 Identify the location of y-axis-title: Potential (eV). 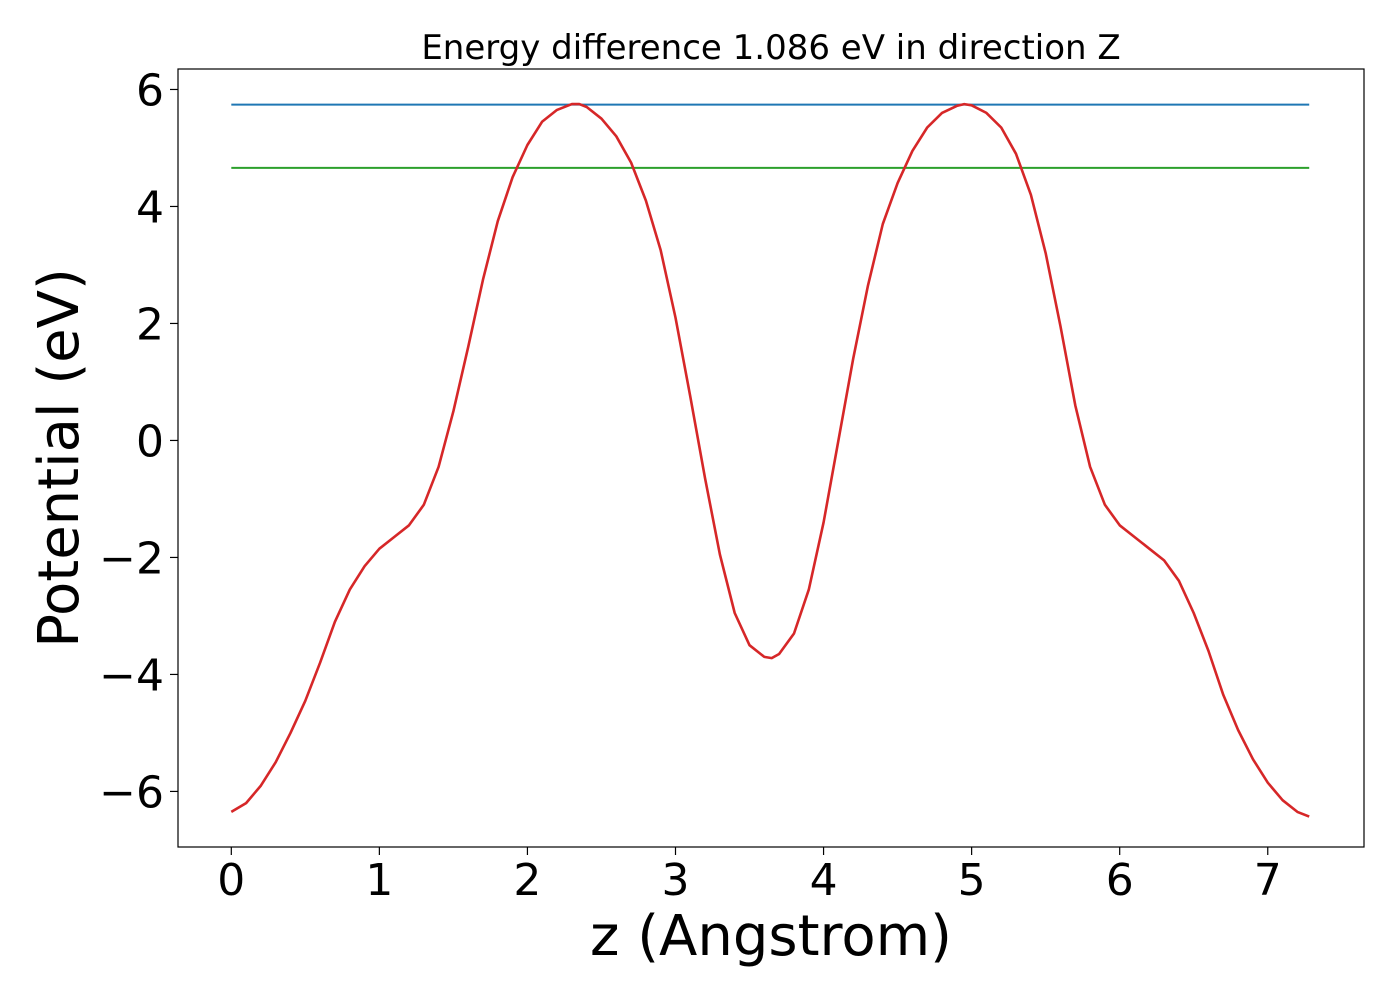
(59, 458).